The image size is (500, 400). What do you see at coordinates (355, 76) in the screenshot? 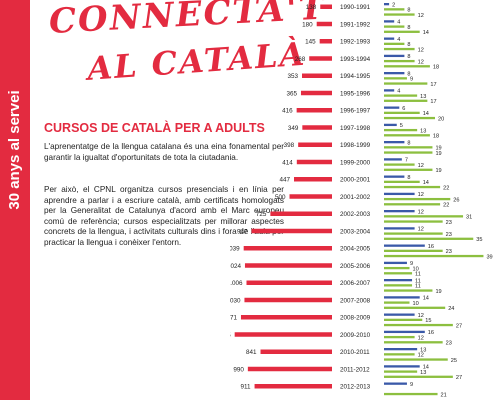
I see `year-label: 1994-1995` at bounding box center [355, 76].